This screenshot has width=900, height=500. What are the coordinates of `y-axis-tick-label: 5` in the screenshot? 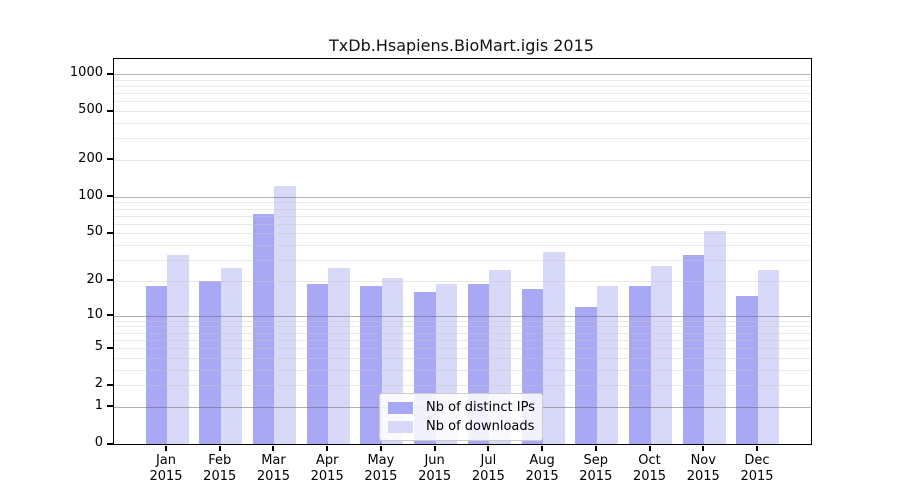 It's located at (98, 347).